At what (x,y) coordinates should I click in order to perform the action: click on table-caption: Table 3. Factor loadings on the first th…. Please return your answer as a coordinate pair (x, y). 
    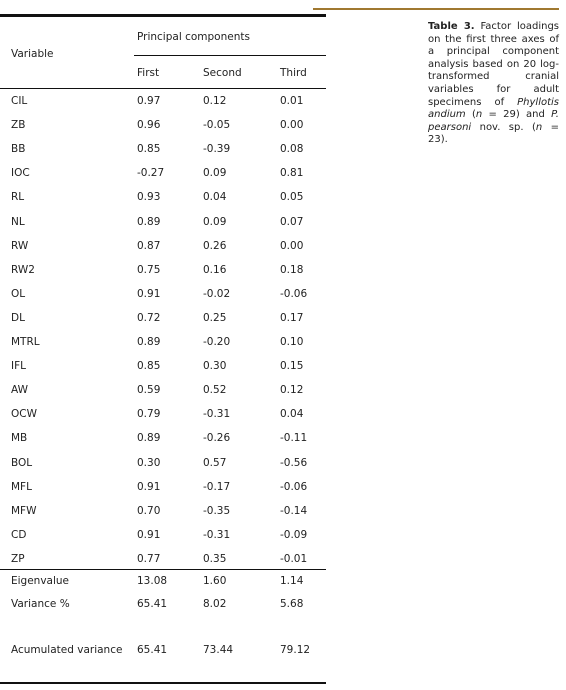
    Looking at the image, I should click on (493, 84).